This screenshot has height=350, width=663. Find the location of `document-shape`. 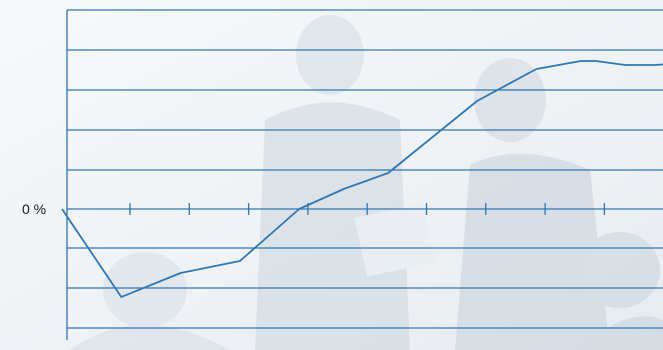

document-shape is located at coordinates (395, 240).